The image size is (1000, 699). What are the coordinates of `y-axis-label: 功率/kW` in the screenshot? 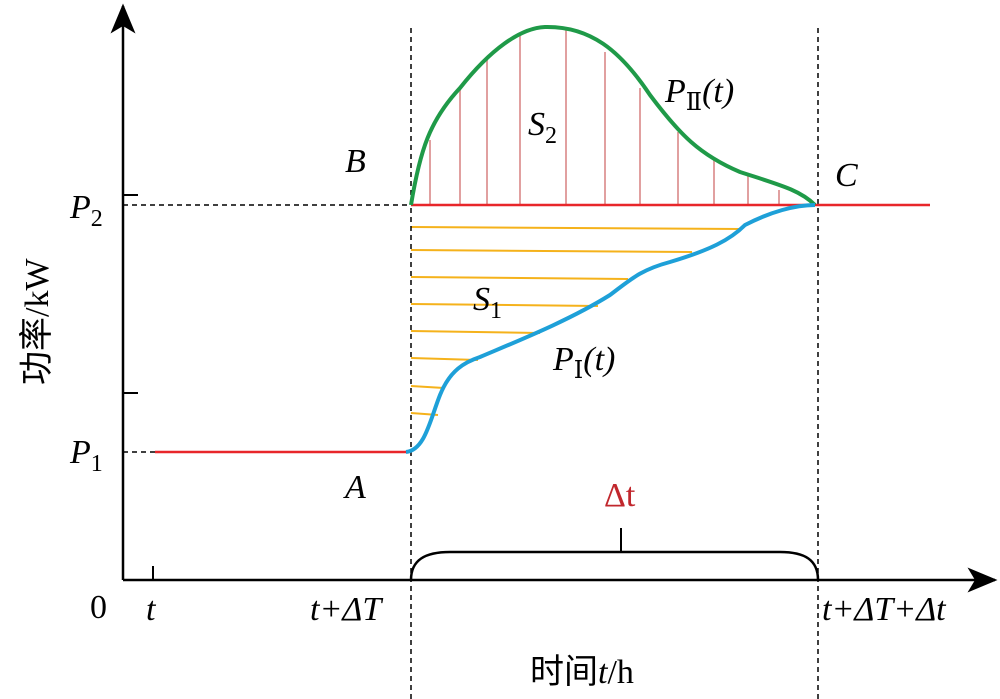 It's located at (37, 321).